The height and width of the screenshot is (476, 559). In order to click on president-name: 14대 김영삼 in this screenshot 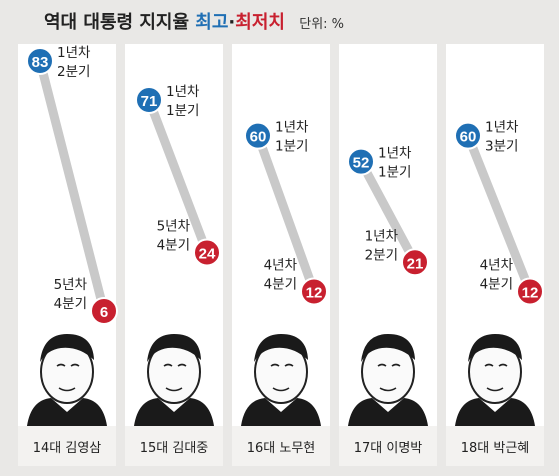, I will do `click(67, 448)`.